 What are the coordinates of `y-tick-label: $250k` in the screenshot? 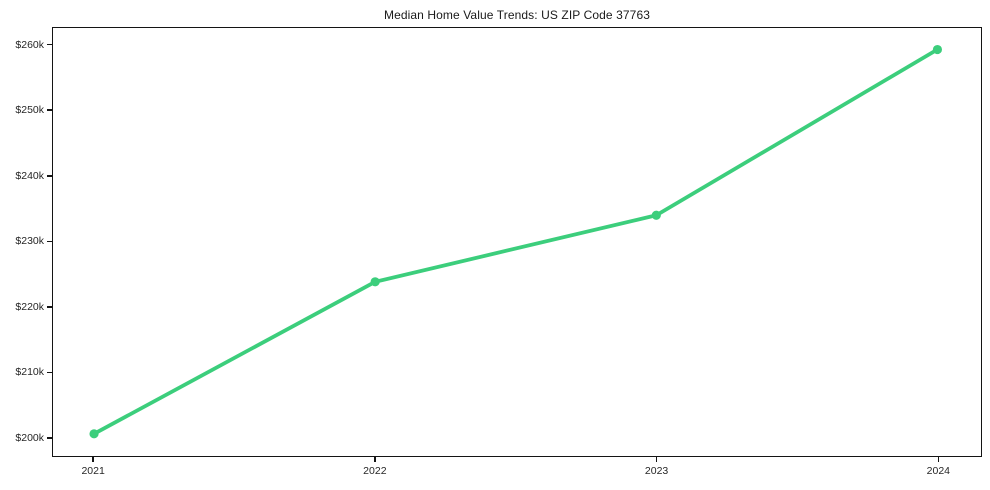 It's located at (29, 110).